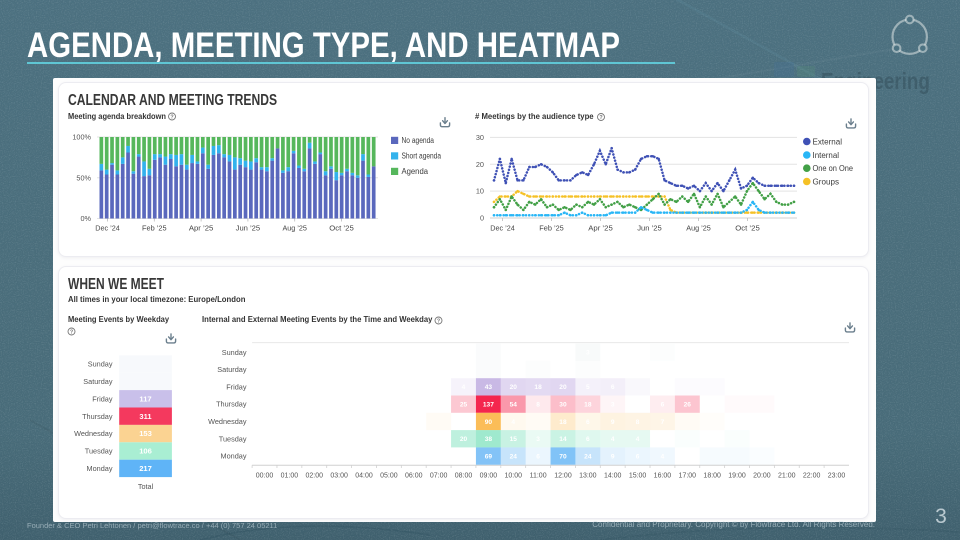 The width and height of the screenshot is (960, 540). Describe the element at coordinates (712, 476) in the screenshot. I see `svg-text: 18:00` at that location.